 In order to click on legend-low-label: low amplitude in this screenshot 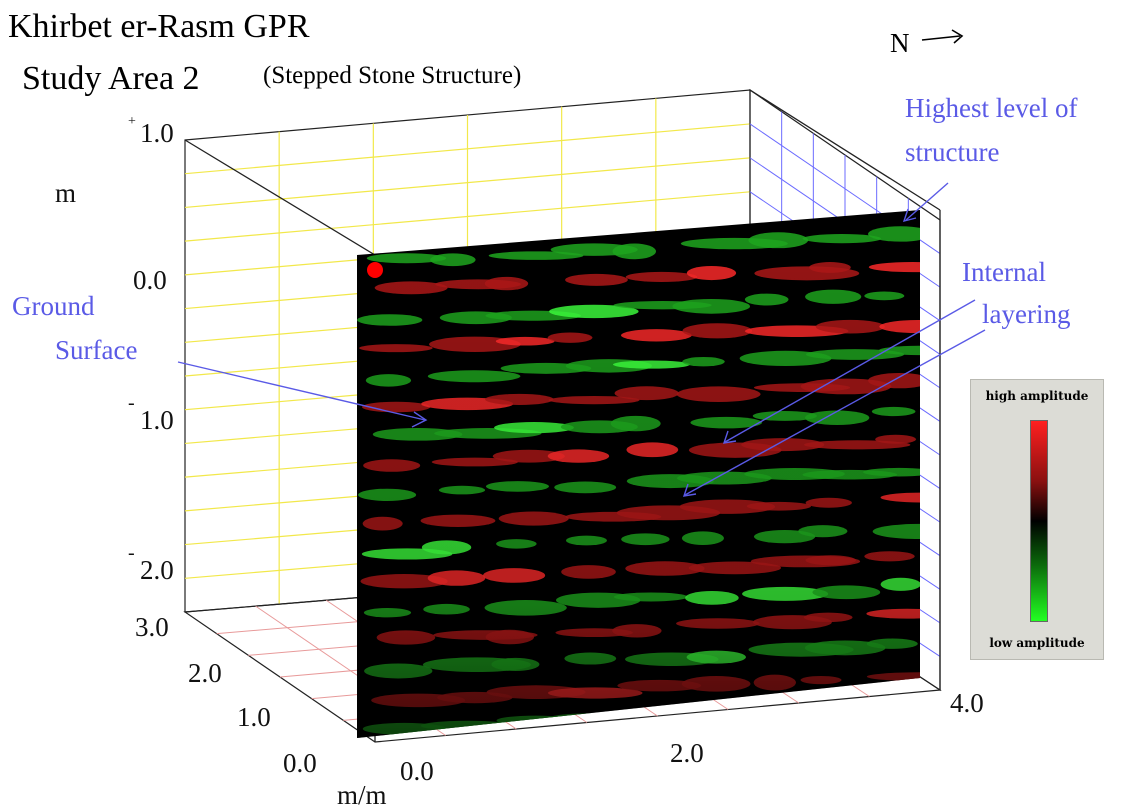, I will do `click(1037, 643)`.